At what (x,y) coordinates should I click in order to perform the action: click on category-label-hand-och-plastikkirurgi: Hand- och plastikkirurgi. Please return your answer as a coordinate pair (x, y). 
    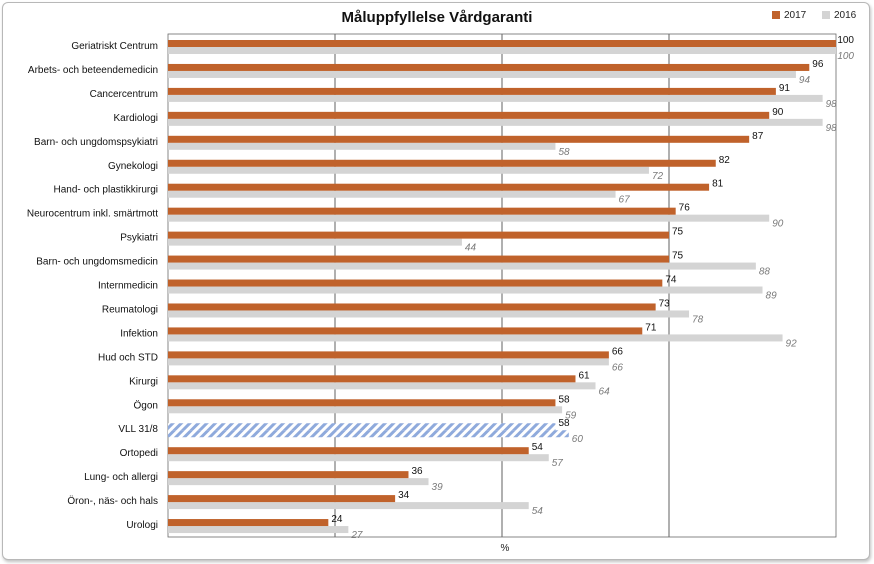
    Looking at the image, I should click on (106, 190).